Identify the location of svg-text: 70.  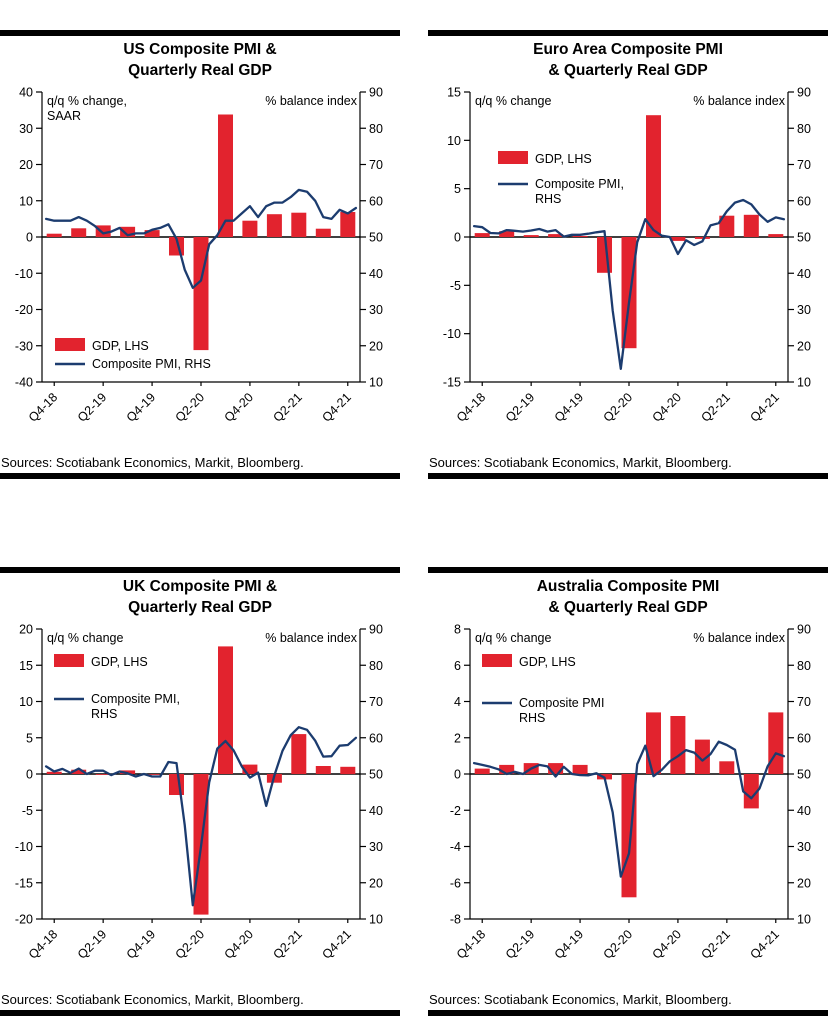
(376, 165).